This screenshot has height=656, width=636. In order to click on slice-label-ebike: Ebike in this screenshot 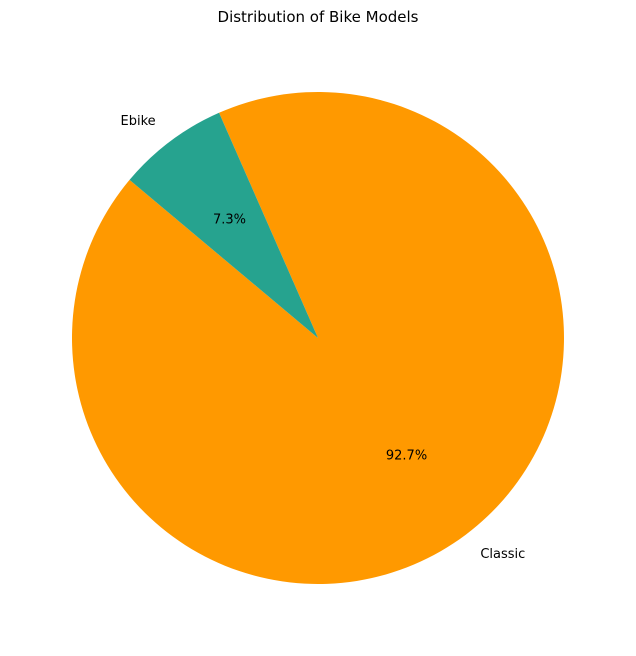, I will do `click(138, 121)`.